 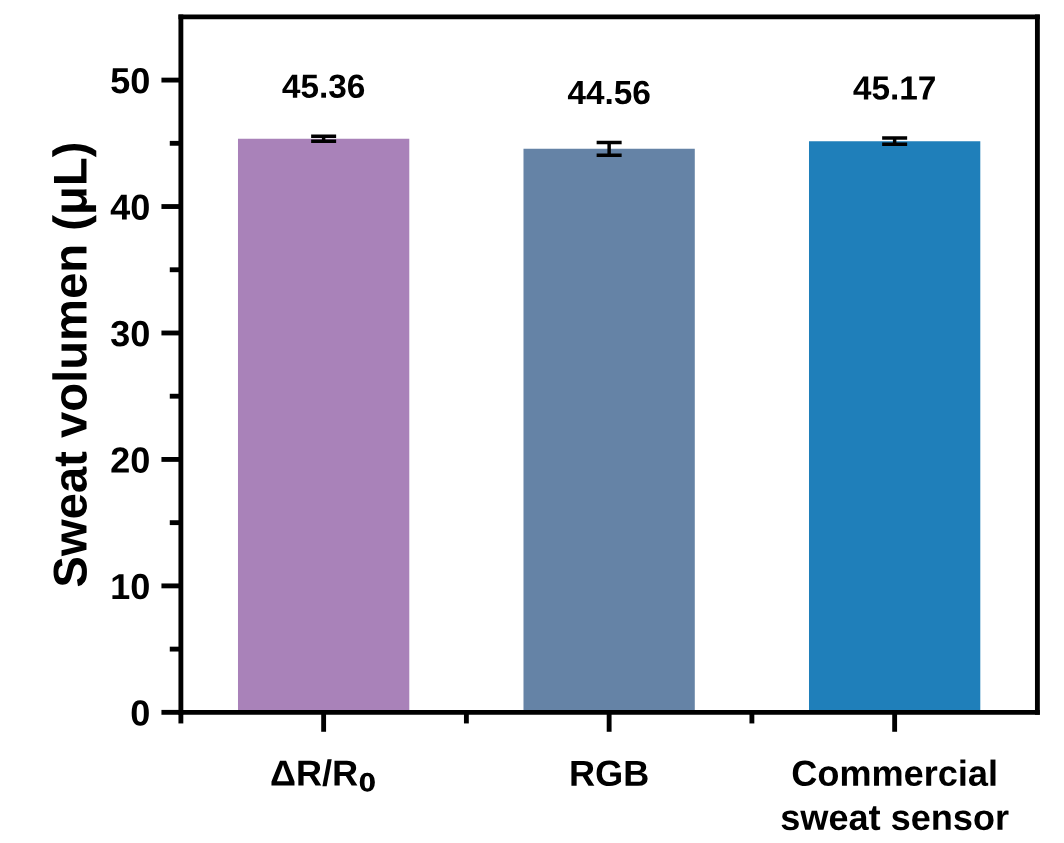 What do you see at coordinates (140, 713) in the screenshot?
I see `y-tick-label: 0` at bounding box center [140, 713].